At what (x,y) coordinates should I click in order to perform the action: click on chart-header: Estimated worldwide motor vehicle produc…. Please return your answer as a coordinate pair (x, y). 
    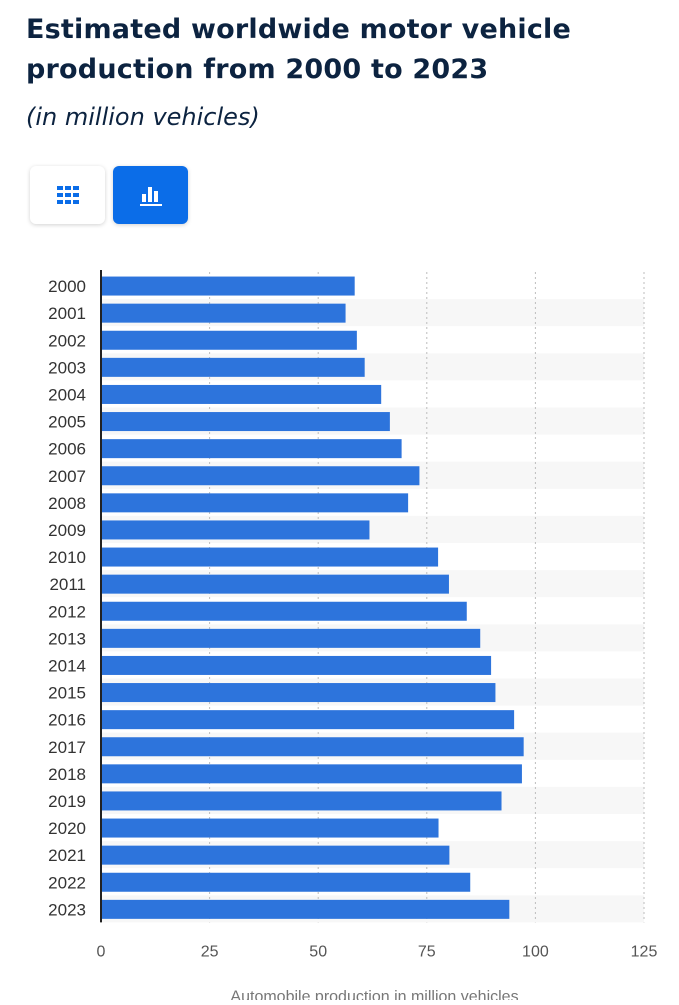
    Looking at the image, I should click on (341, 71).